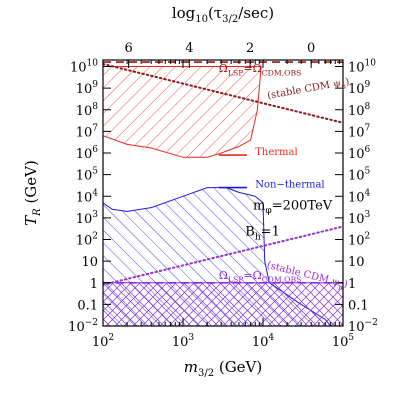  Describe the element at coordinates (260, 69) in the screenshot. I see `annotation-omega-top: ΩLSP=ΩCDM,OBS` at that location.